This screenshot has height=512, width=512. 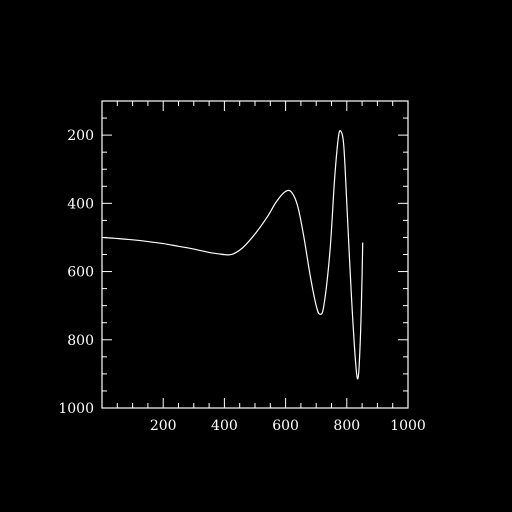 What do you see at coordinates (80, 273) in the screenshot?
I see `y-tick-label: 600` at bounding box center [80, 273].